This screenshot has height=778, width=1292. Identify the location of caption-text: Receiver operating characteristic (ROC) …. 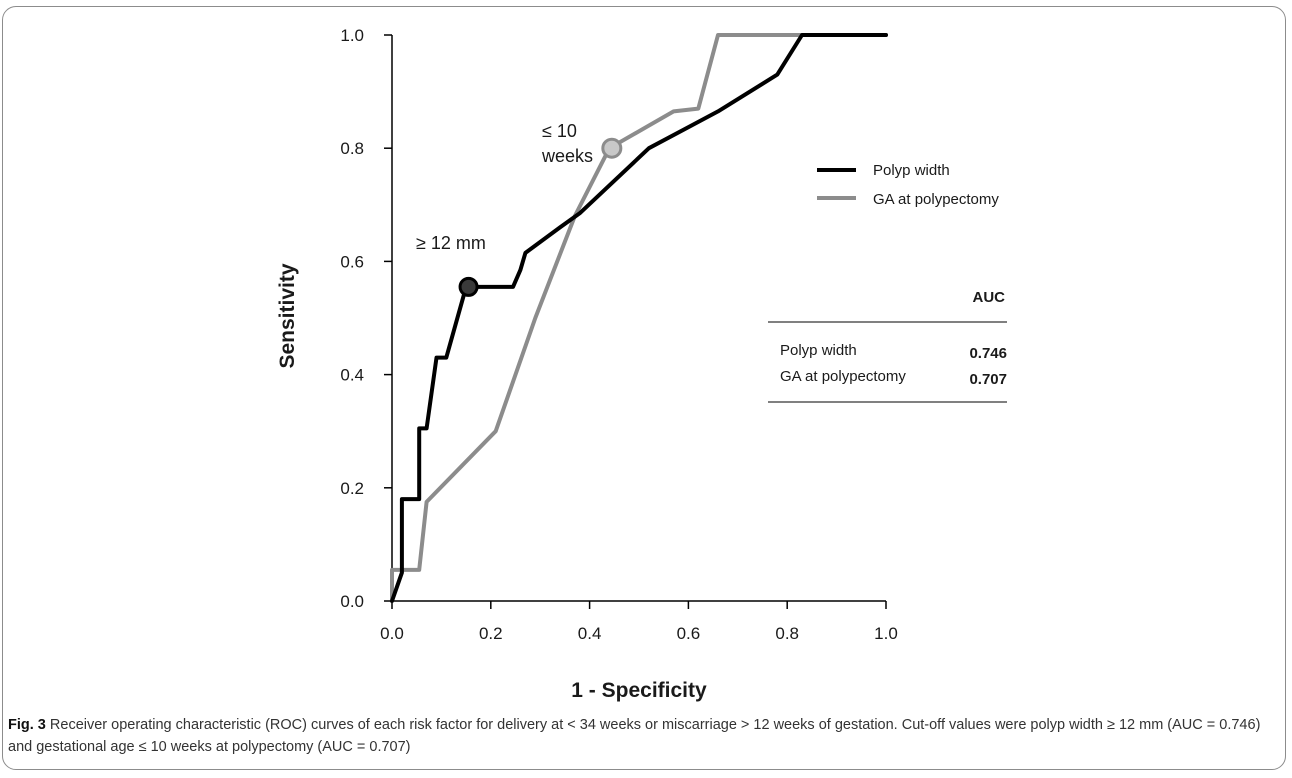
(634, 736).